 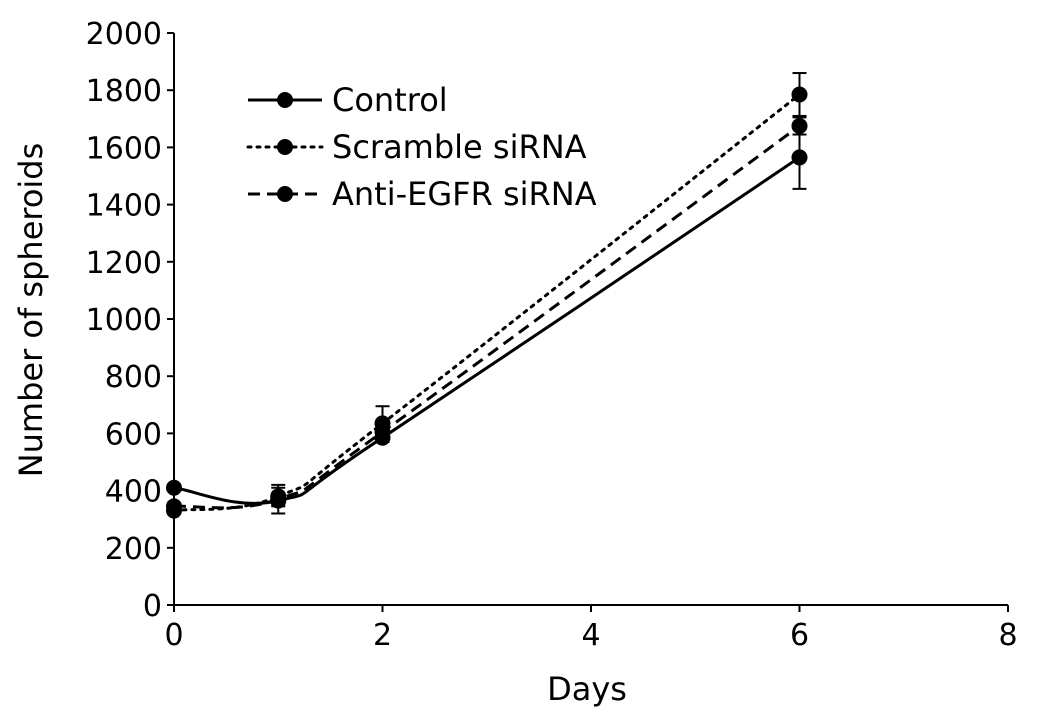 What do you see at coordinates (464, 194) in the screenshot?
I see `legend-label: Anti-EGFR siRNA` at bounding box center [464, 194].